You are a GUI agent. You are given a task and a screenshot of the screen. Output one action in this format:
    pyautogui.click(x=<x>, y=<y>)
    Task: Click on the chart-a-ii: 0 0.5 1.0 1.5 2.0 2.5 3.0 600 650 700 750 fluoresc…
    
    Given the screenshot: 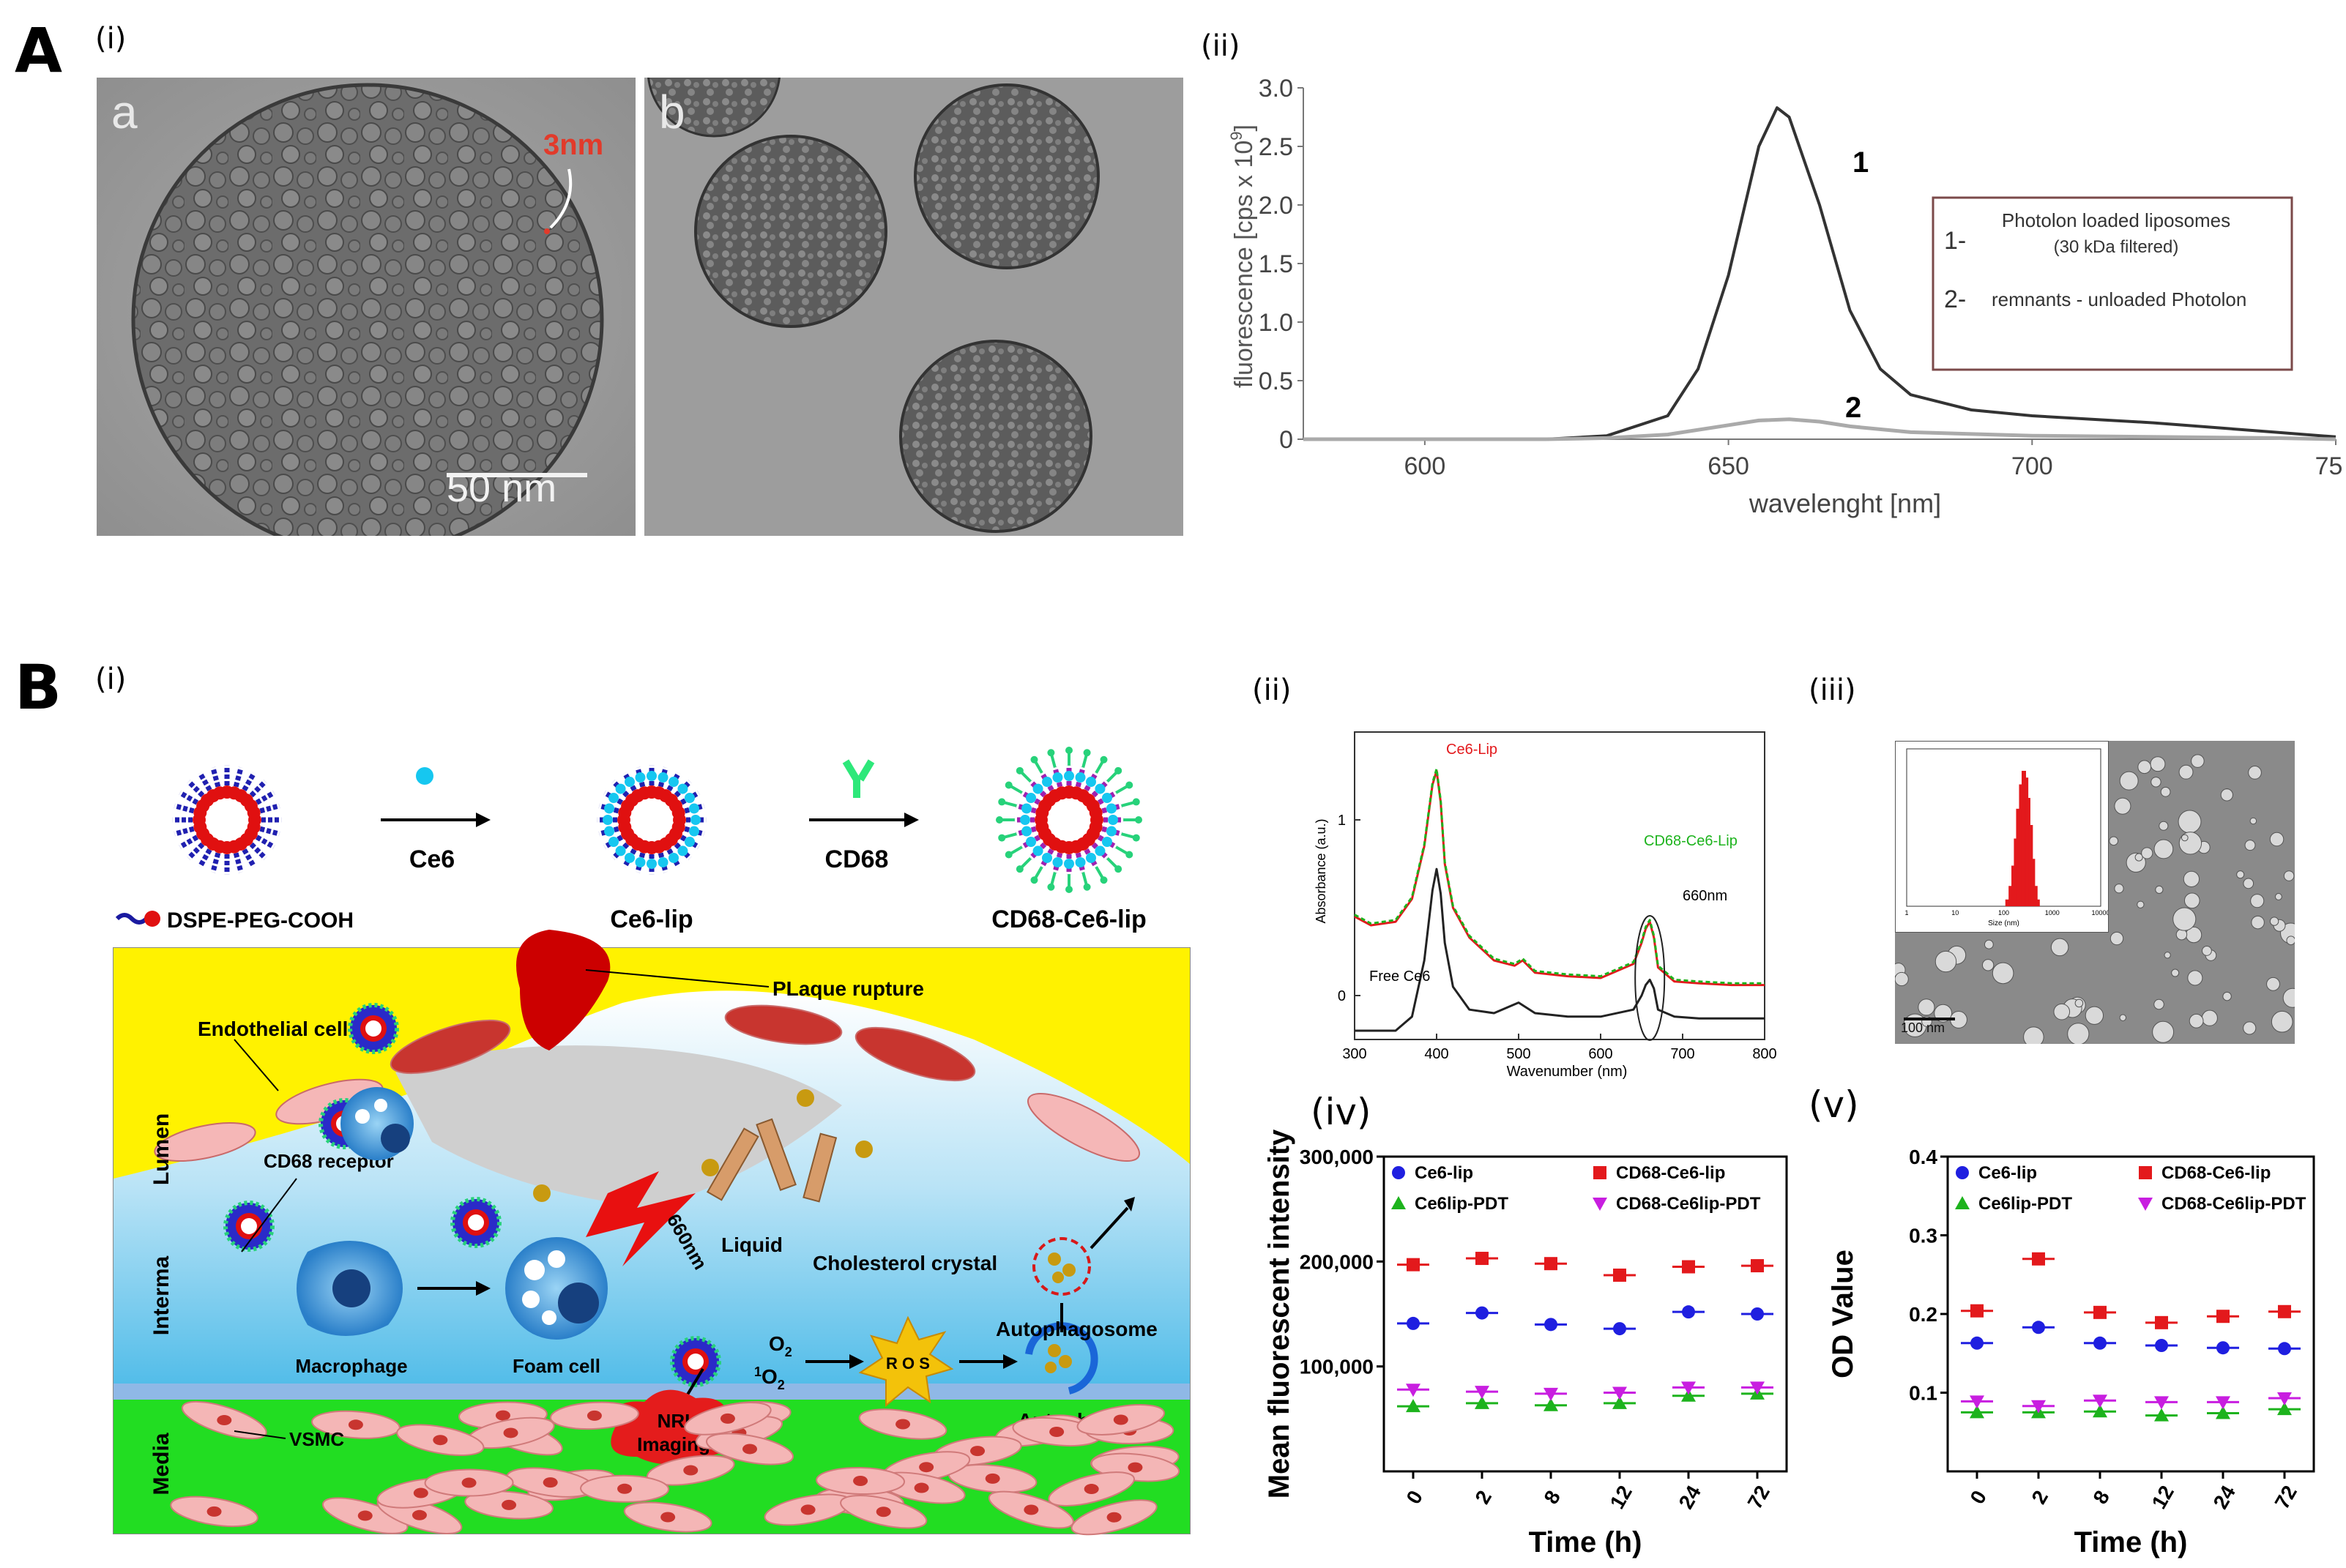 What is the action you would take?
    pyautogui.click(x=1785, y=296)
    